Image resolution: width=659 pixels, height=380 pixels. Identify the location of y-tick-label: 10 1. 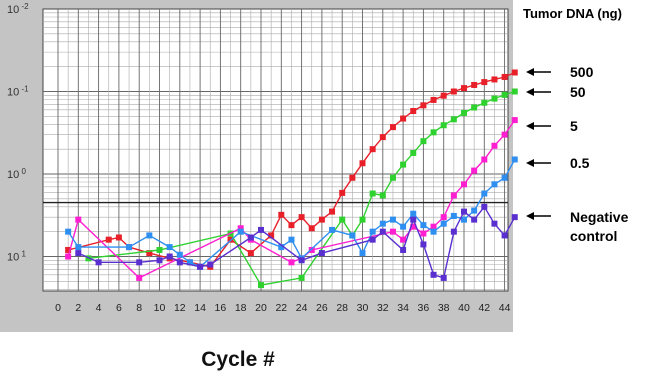
(16, 257).